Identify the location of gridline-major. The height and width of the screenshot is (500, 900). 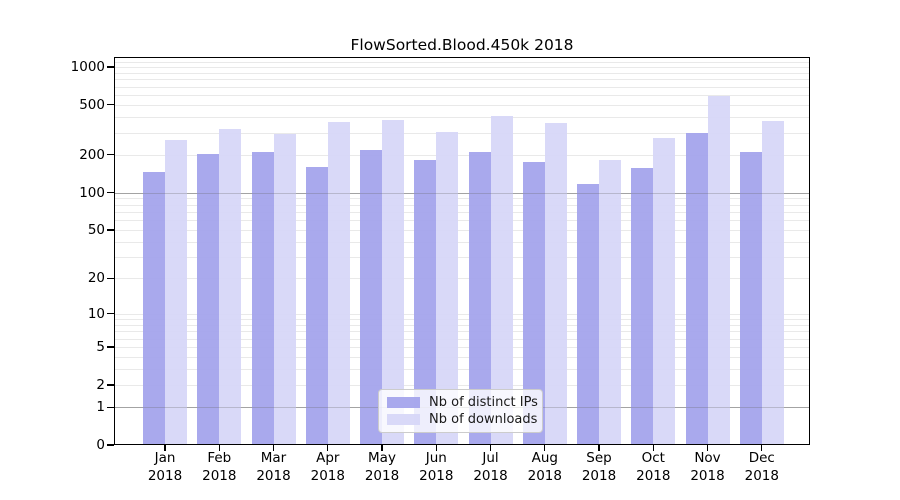
(462, 193).